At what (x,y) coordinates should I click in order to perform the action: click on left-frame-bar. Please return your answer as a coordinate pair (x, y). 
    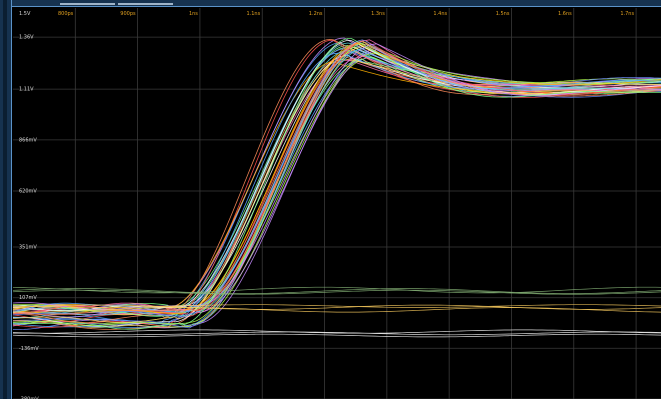
    Looking at the image, I should click on (6, 199).